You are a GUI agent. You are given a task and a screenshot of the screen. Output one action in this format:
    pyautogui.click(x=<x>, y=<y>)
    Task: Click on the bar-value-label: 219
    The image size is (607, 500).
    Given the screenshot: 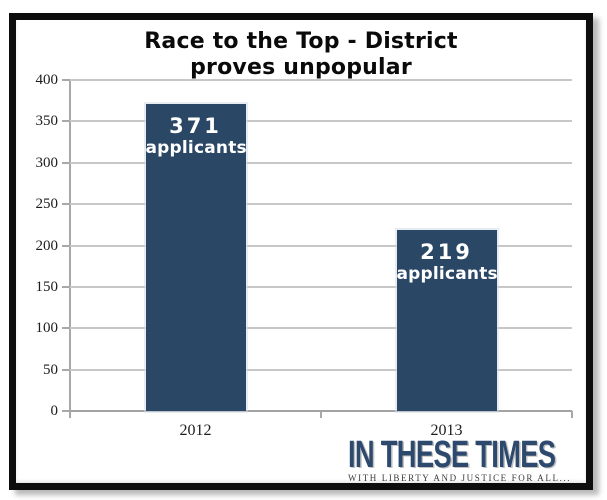 What is the action you would take?
    pyautogui.click(x=446, y=251)
    